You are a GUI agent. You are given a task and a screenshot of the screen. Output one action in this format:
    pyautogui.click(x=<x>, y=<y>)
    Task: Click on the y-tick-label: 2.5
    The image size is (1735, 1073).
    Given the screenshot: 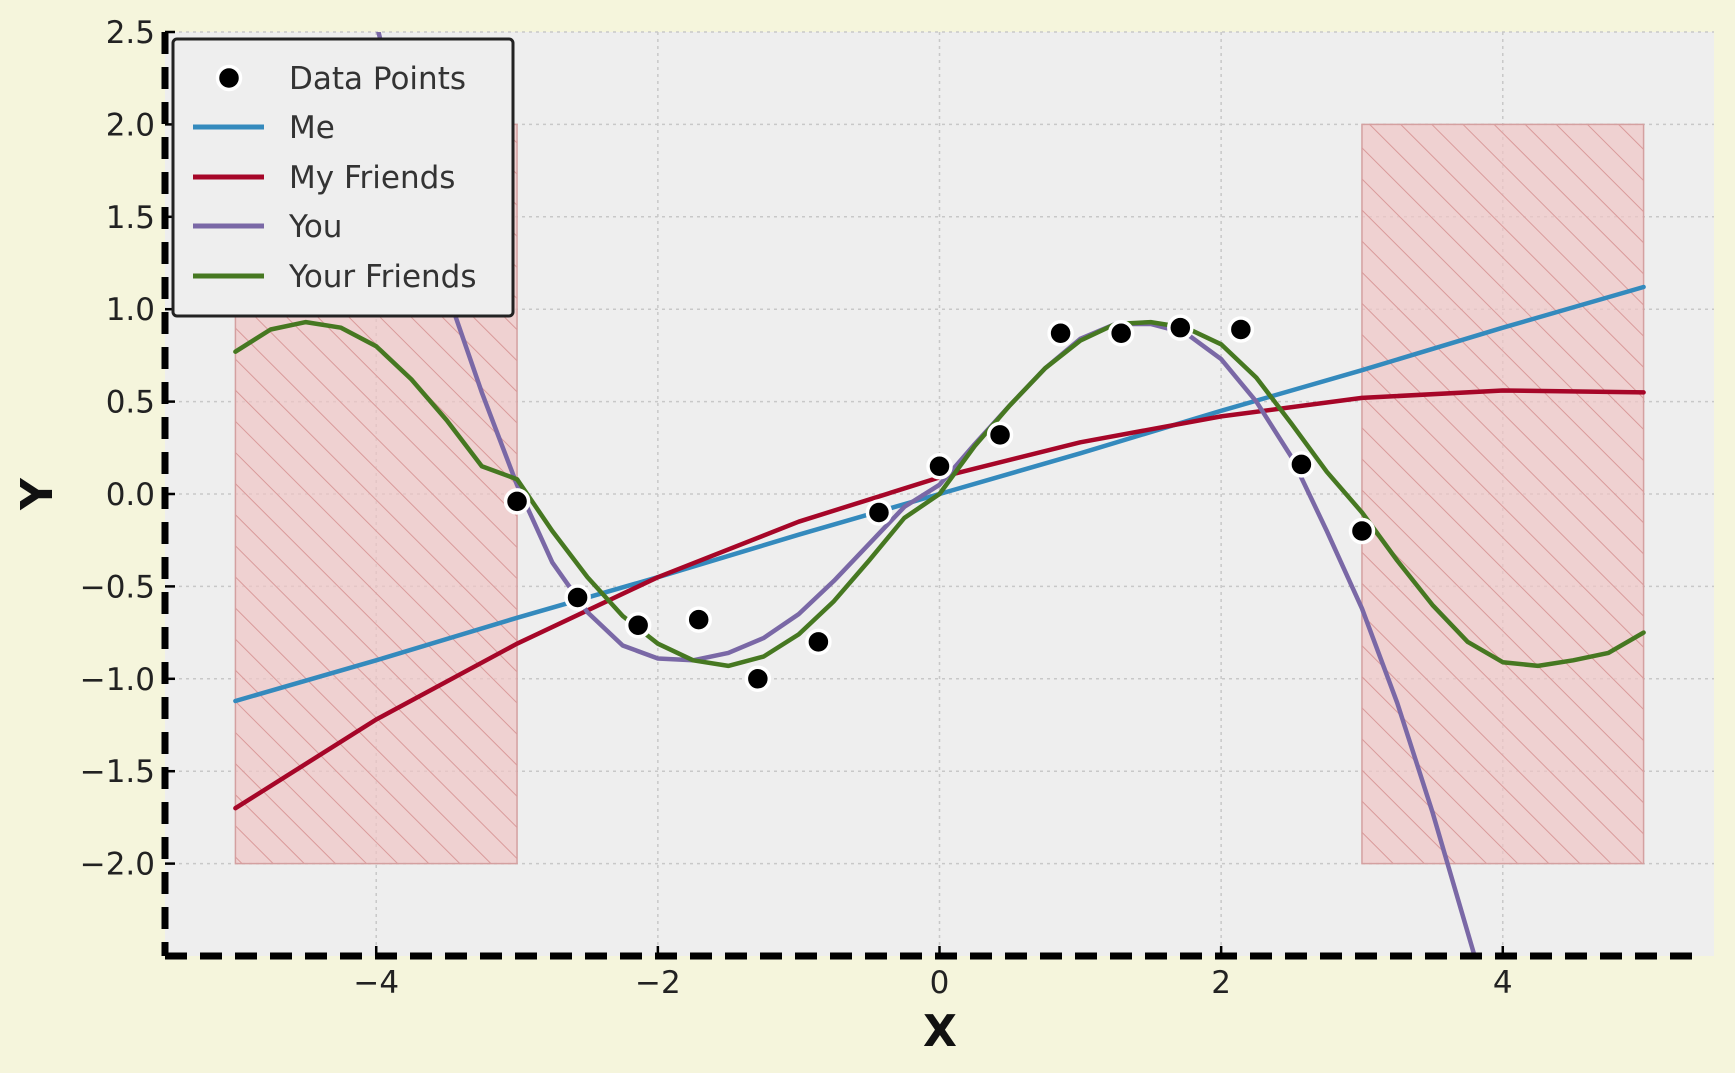 What is the action you would take?
    pyautogui.click(x=130, y=33)
    